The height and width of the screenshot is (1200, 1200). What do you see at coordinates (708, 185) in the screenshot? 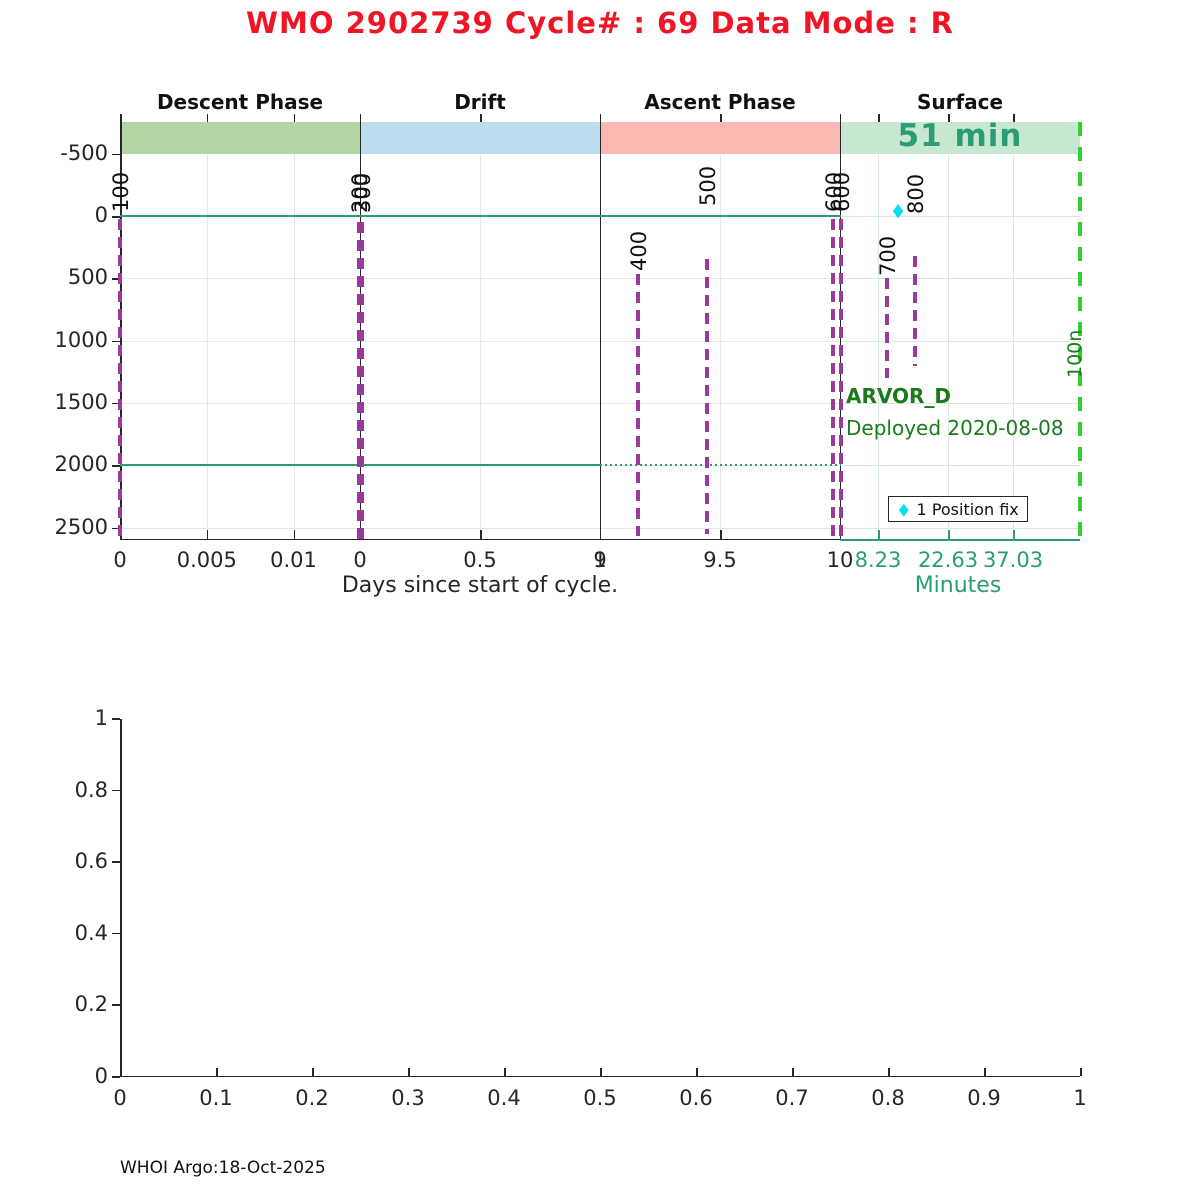
I see `marker-label-500: 500` at bounding box center [708, 185].